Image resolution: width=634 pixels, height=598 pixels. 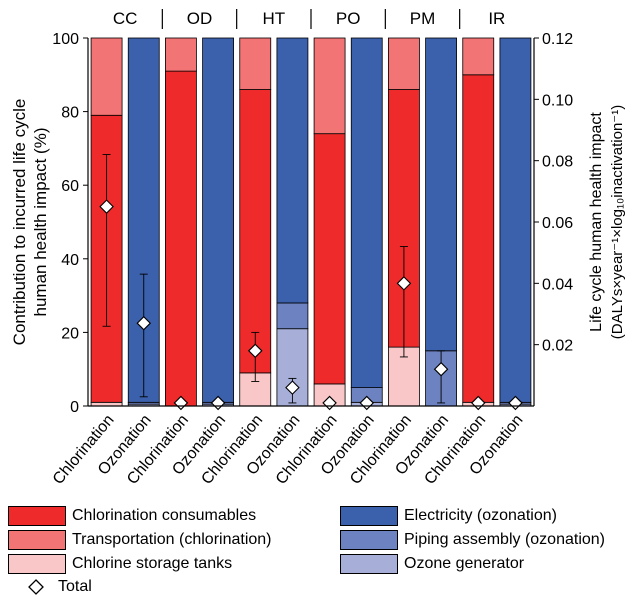 What do you see at coordinates (65, 39) in the screenshot?
I see `y-tick-label-left: 100` at bounding box center [65, 39].